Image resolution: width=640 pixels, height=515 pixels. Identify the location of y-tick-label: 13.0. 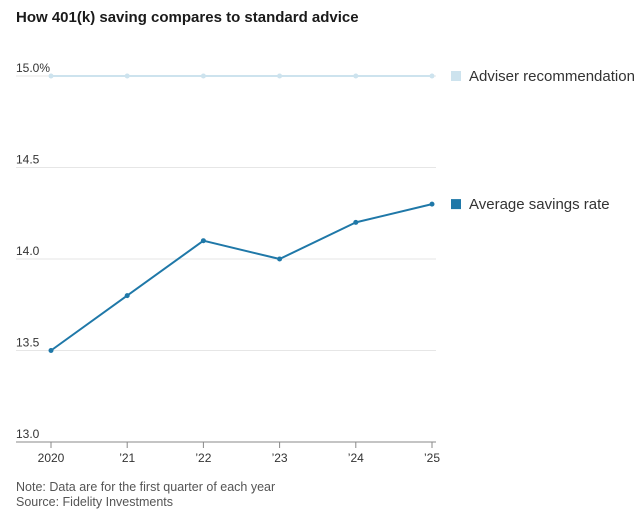
(28, 434).